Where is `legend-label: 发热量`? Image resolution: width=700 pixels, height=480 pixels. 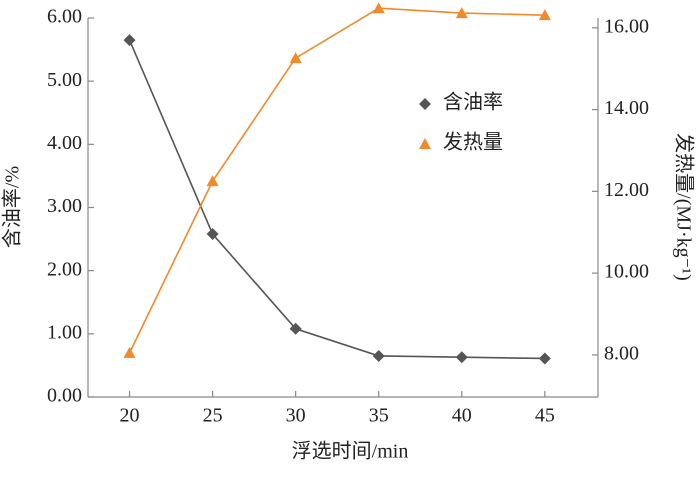 legend-label: 发热量 is located at coordinates (473, 142).